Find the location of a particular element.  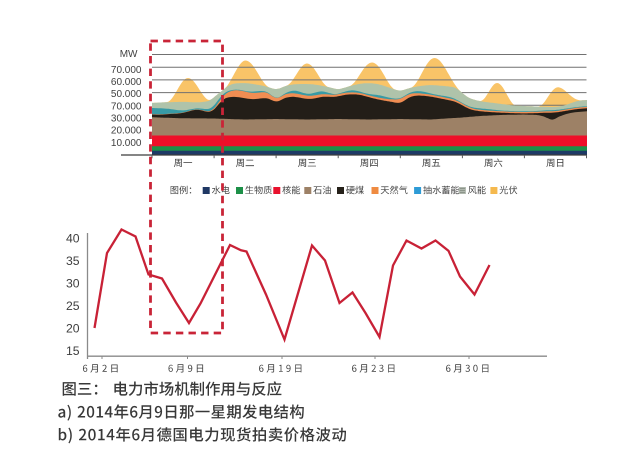

svg-text: 35 is located at coordinates (73, 261).